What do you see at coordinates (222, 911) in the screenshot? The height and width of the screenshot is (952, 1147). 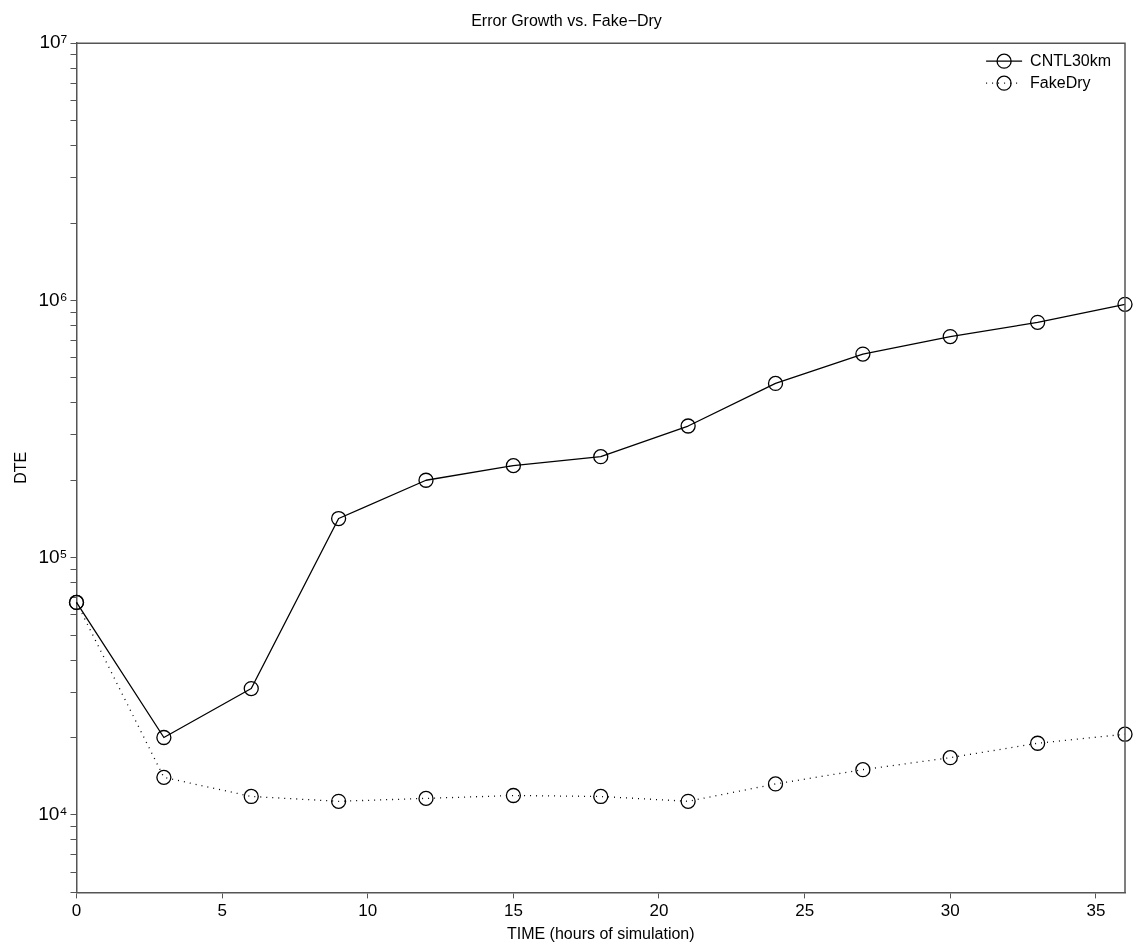 I see `x-tick-label: 5` at bounding box center [222, 911].